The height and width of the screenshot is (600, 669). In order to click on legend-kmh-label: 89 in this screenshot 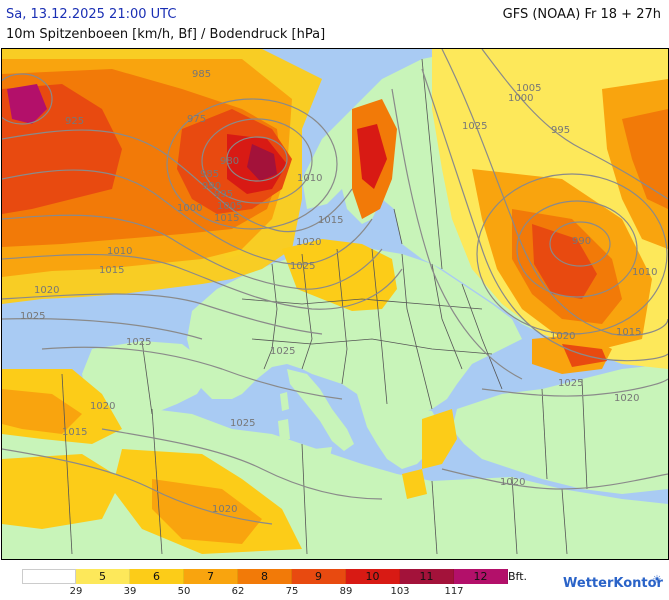, I will do `click(346, 591)`.